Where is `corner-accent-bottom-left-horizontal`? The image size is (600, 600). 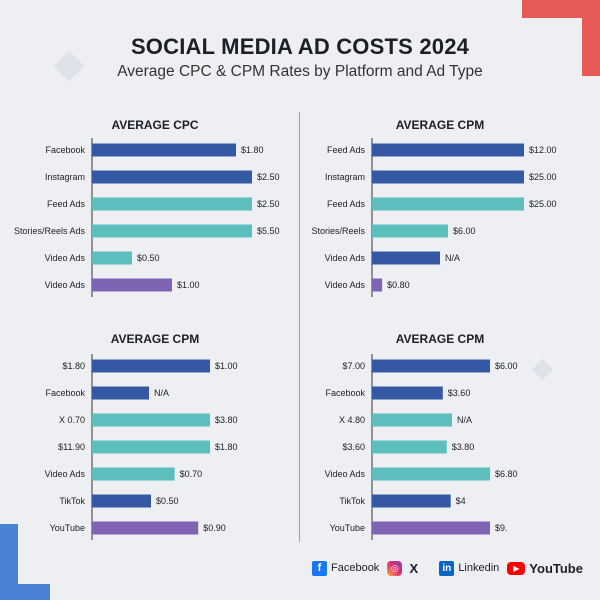
corner-accent-bottom-left-horizontal is located at coordinates (25, 592).